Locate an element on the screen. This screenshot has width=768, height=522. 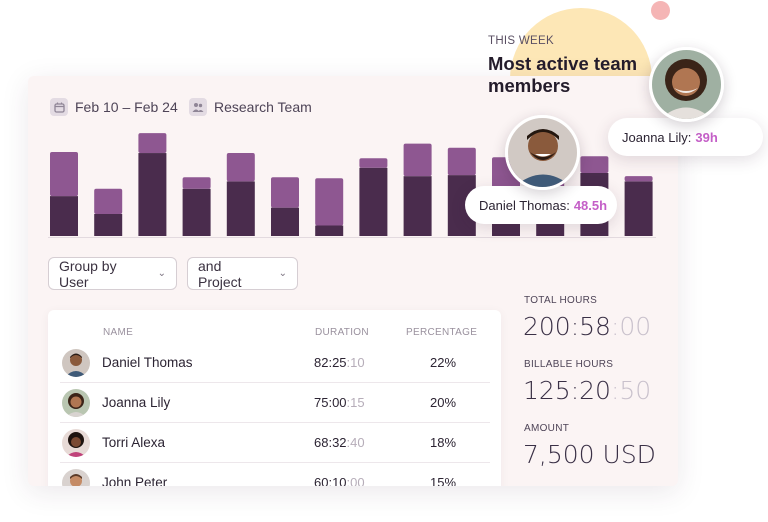
calendar-icon is located at coordinates (59, 107).